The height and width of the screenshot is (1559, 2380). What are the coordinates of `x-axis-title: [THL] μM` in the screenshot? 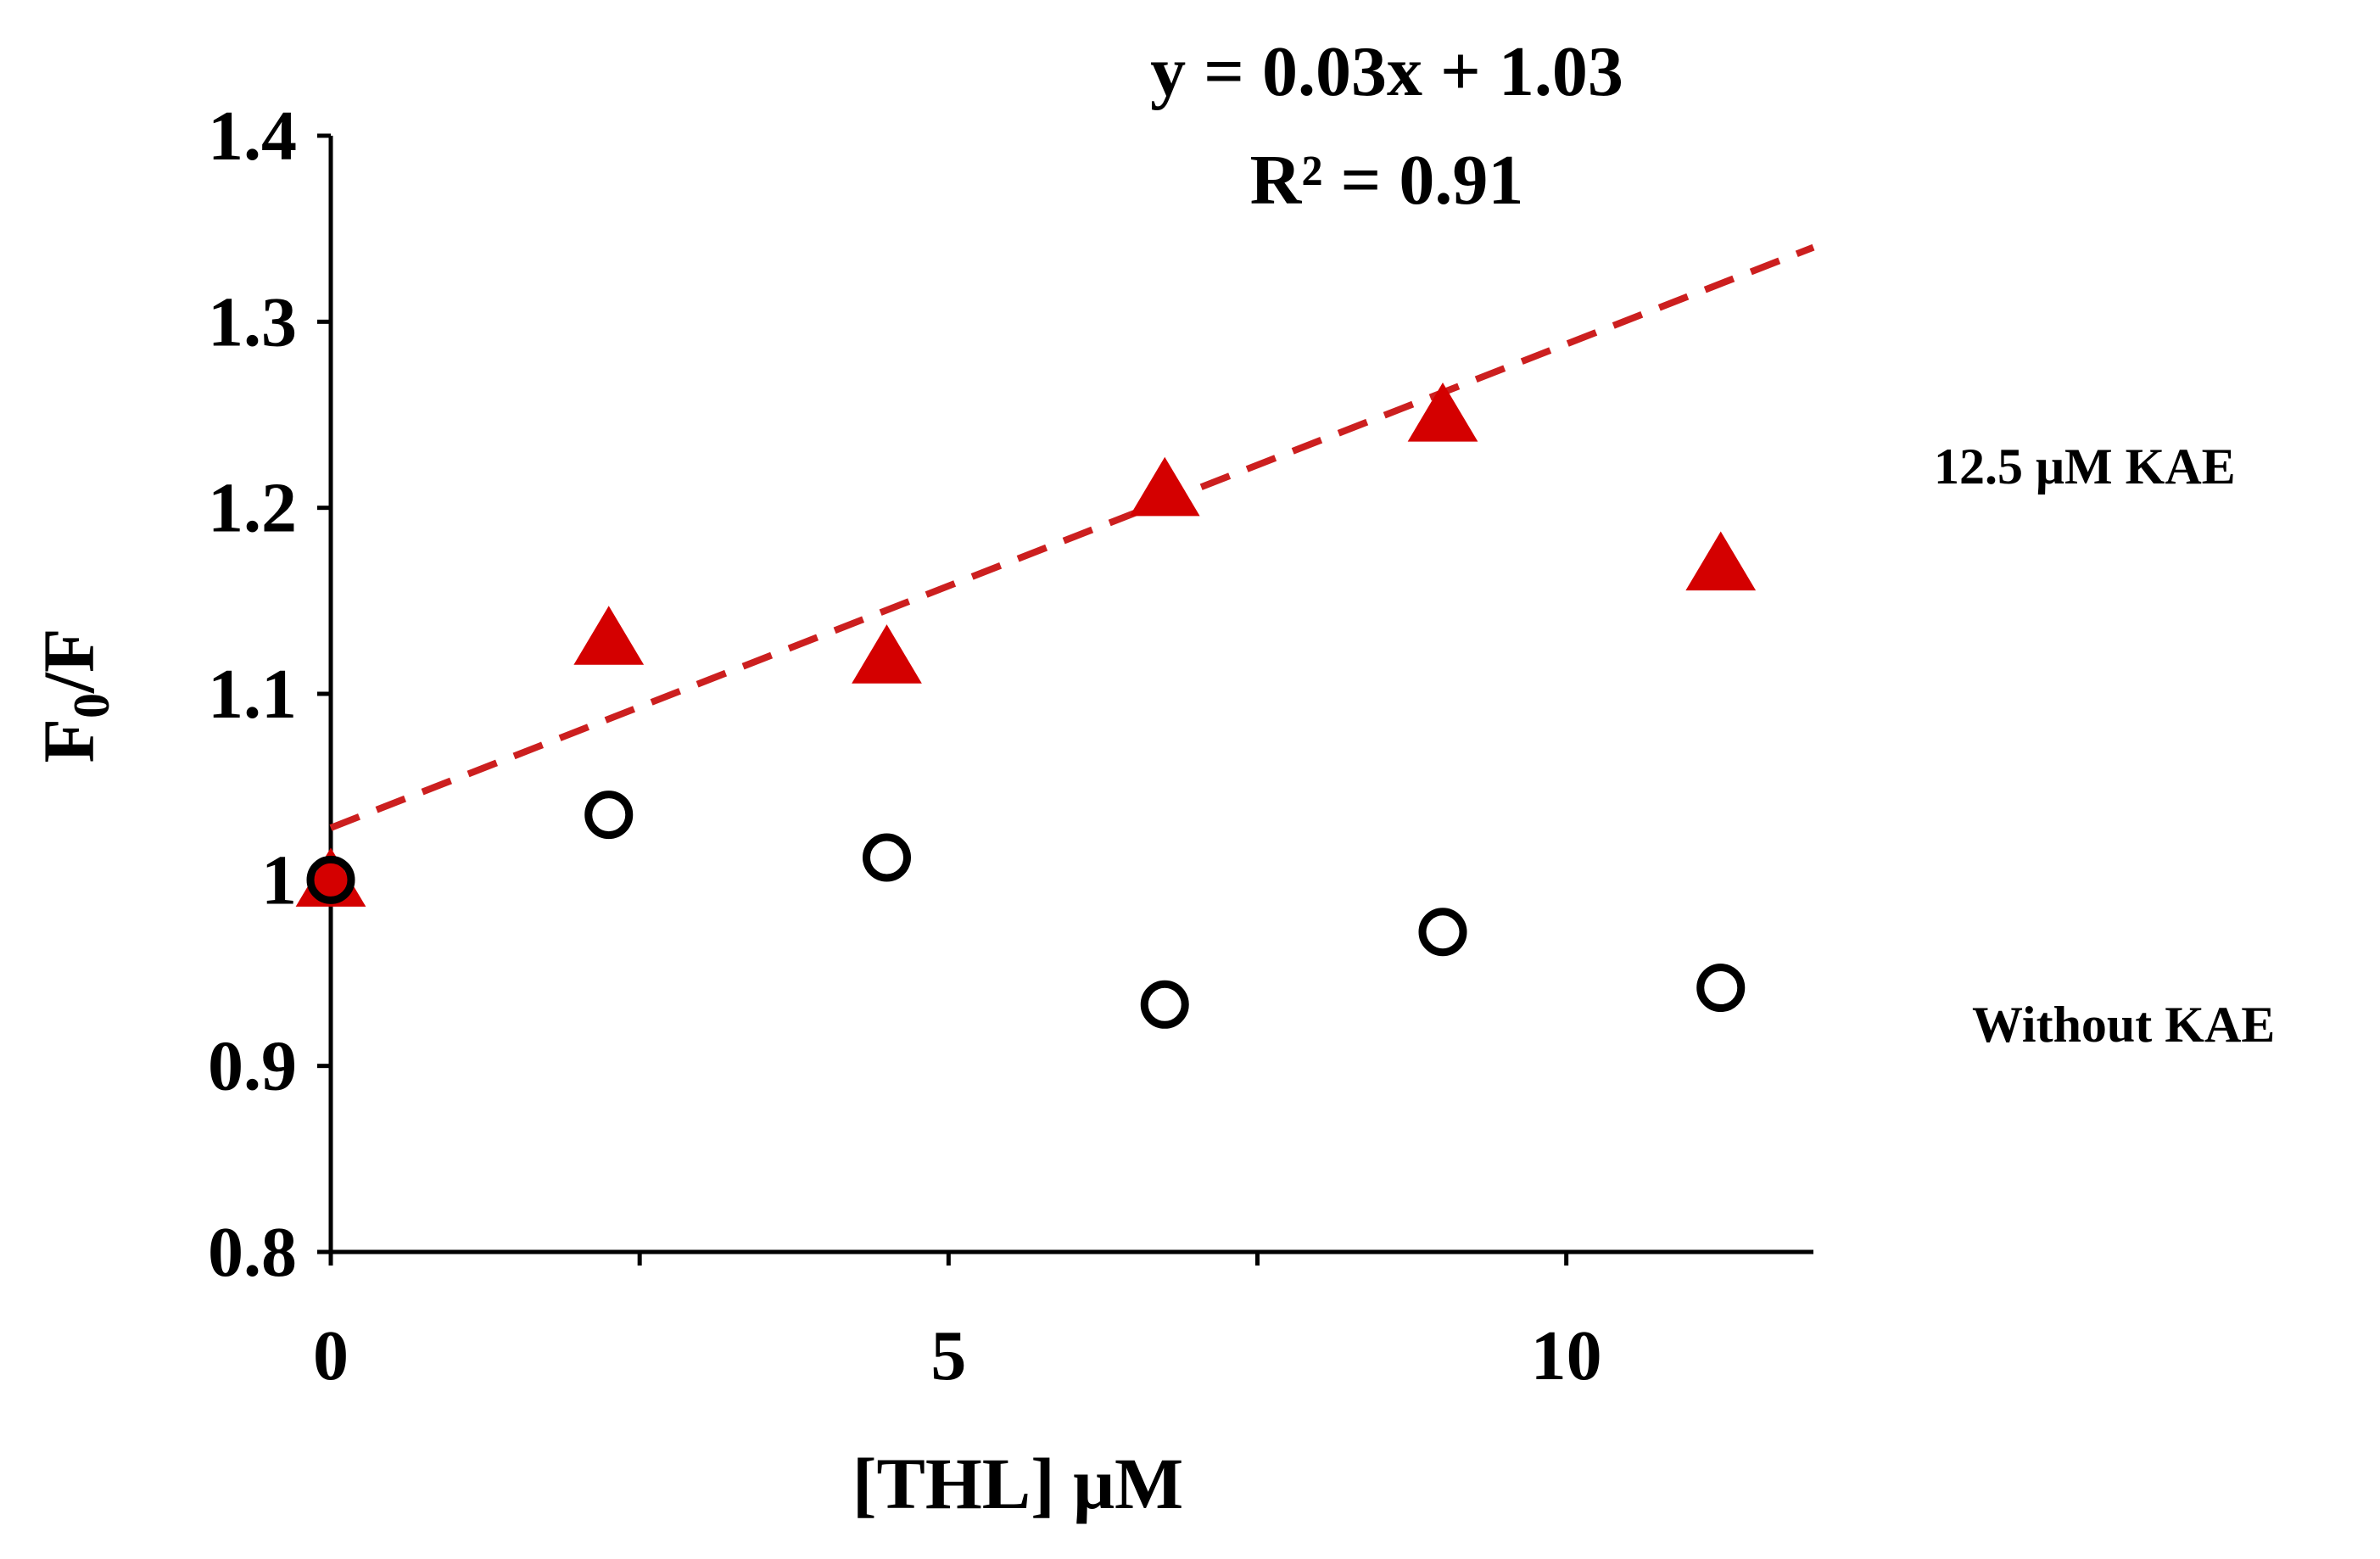 It's located at (1018, 1483).